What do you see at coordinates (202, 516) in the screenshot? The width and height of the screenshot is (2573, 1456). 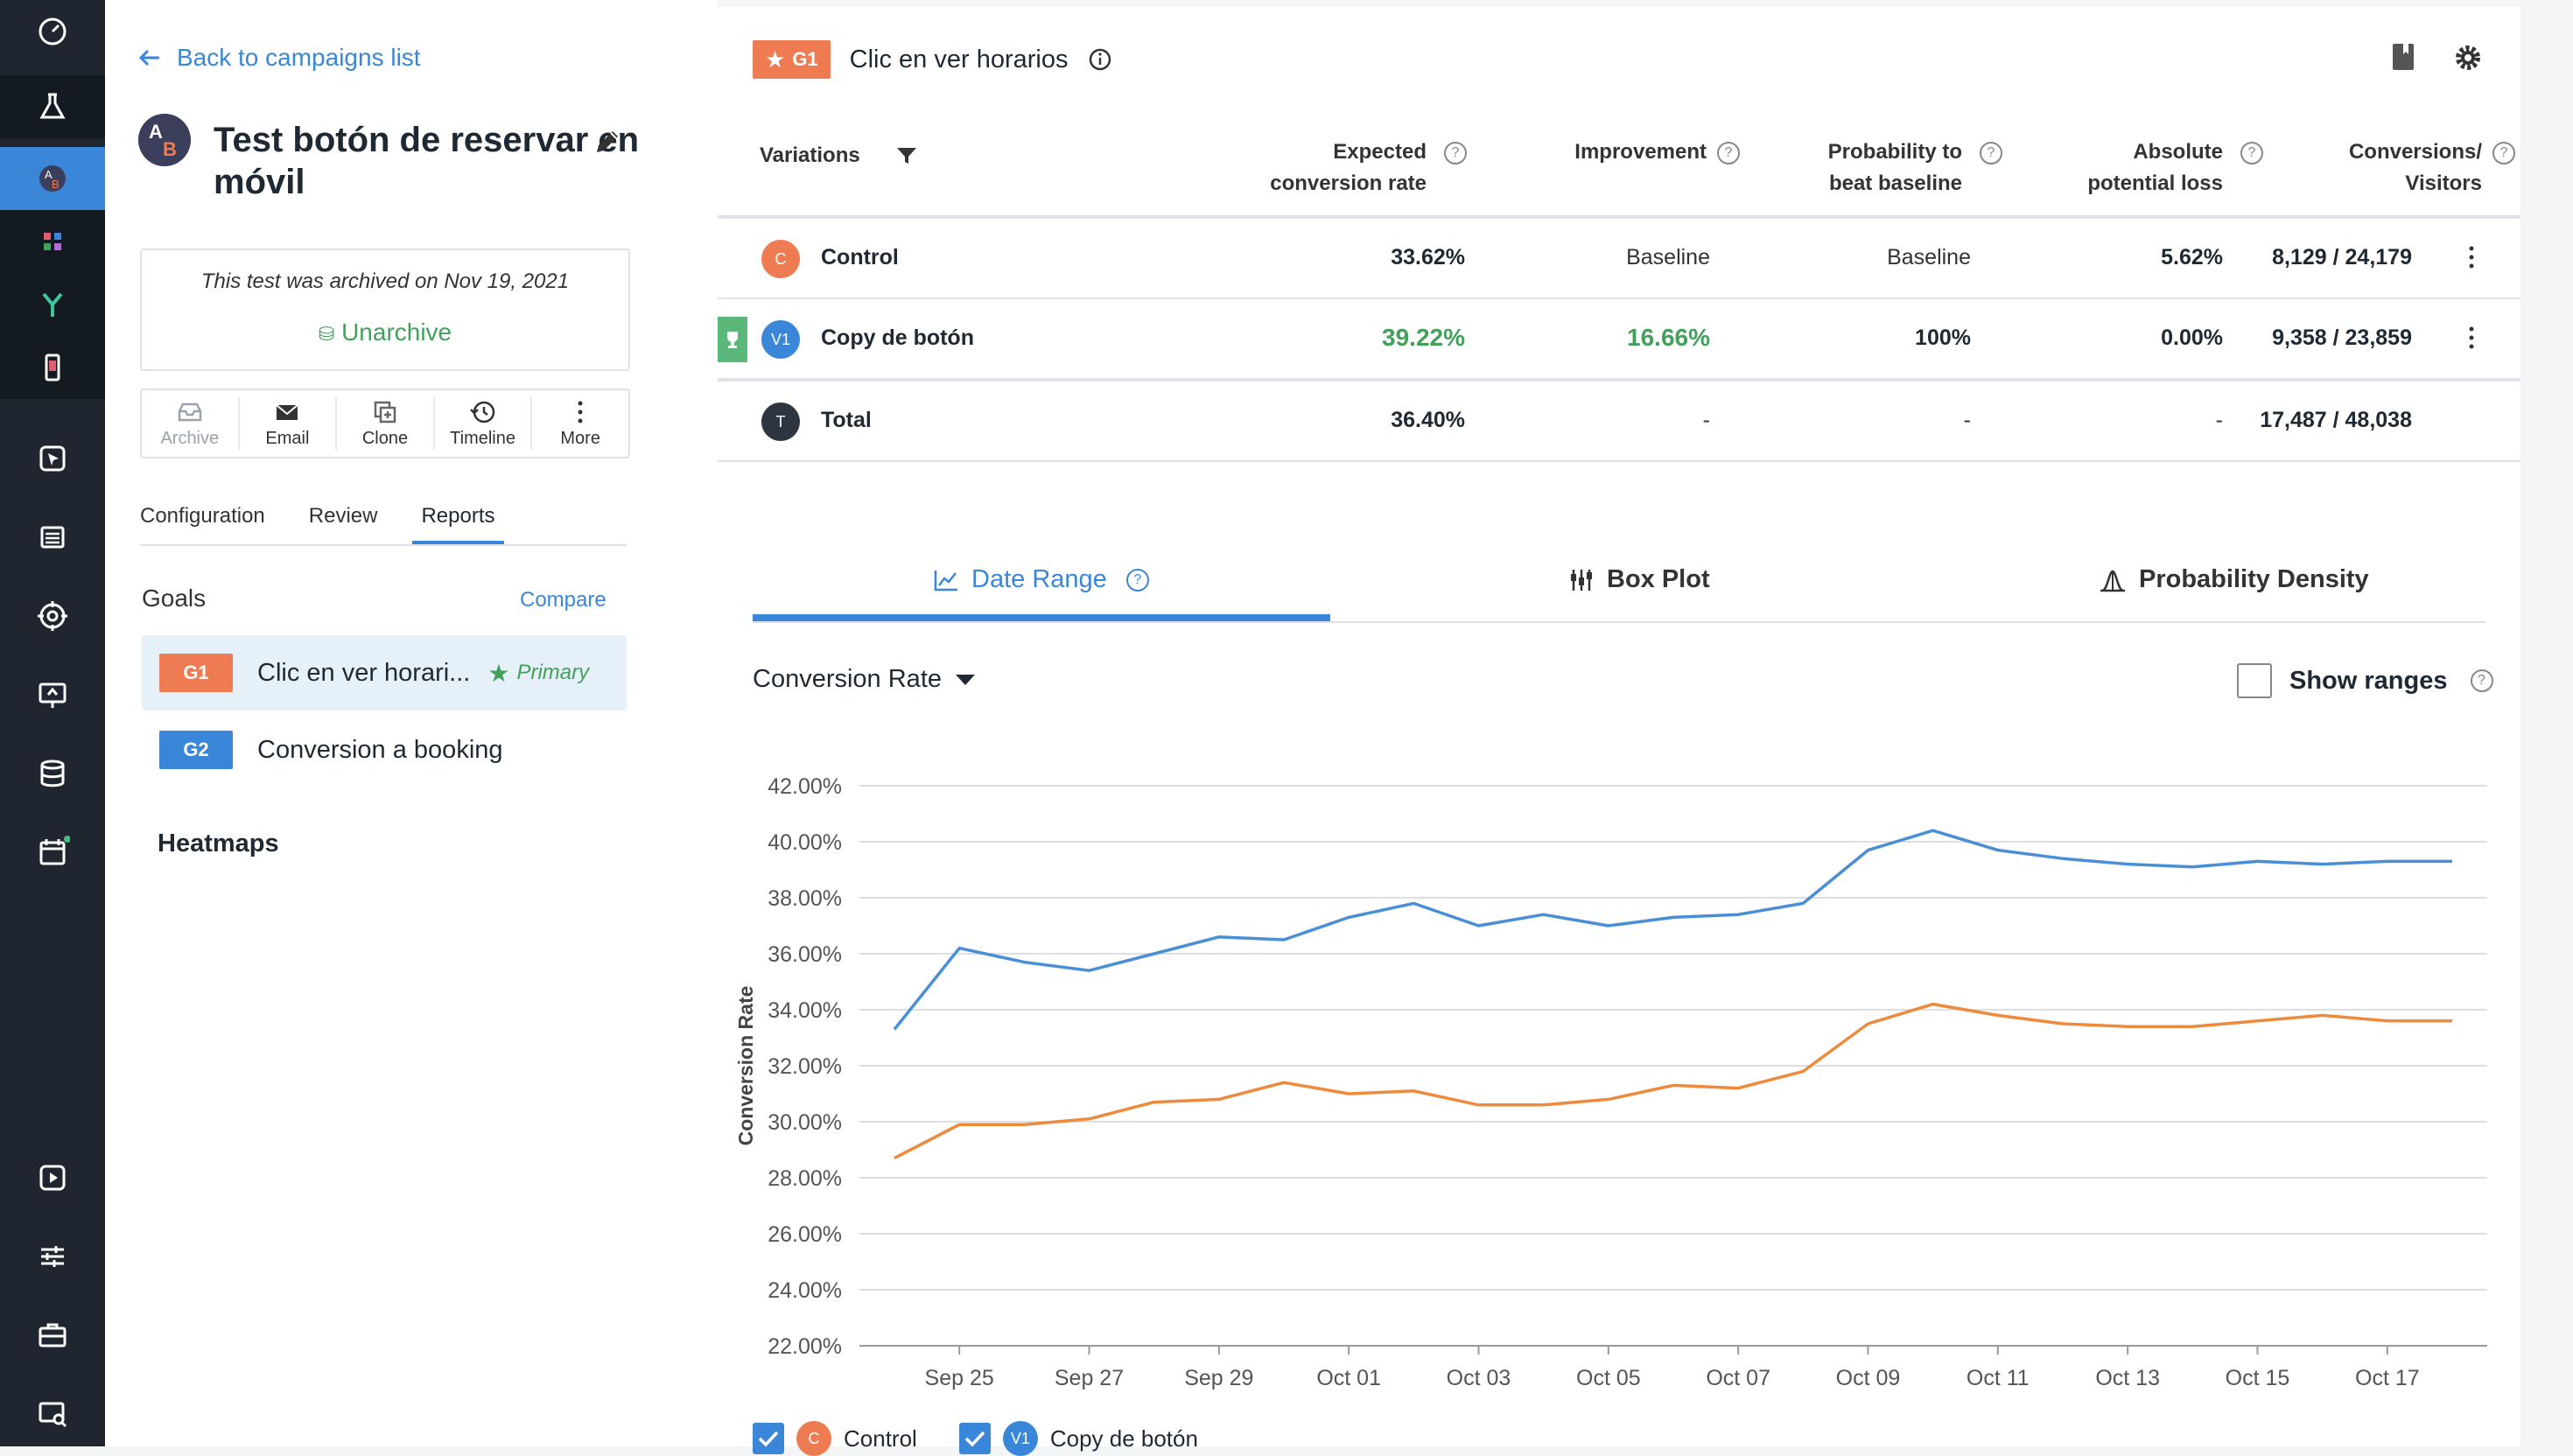 I see `tab-configuration: Configuration` at bounding box center [202, 516].